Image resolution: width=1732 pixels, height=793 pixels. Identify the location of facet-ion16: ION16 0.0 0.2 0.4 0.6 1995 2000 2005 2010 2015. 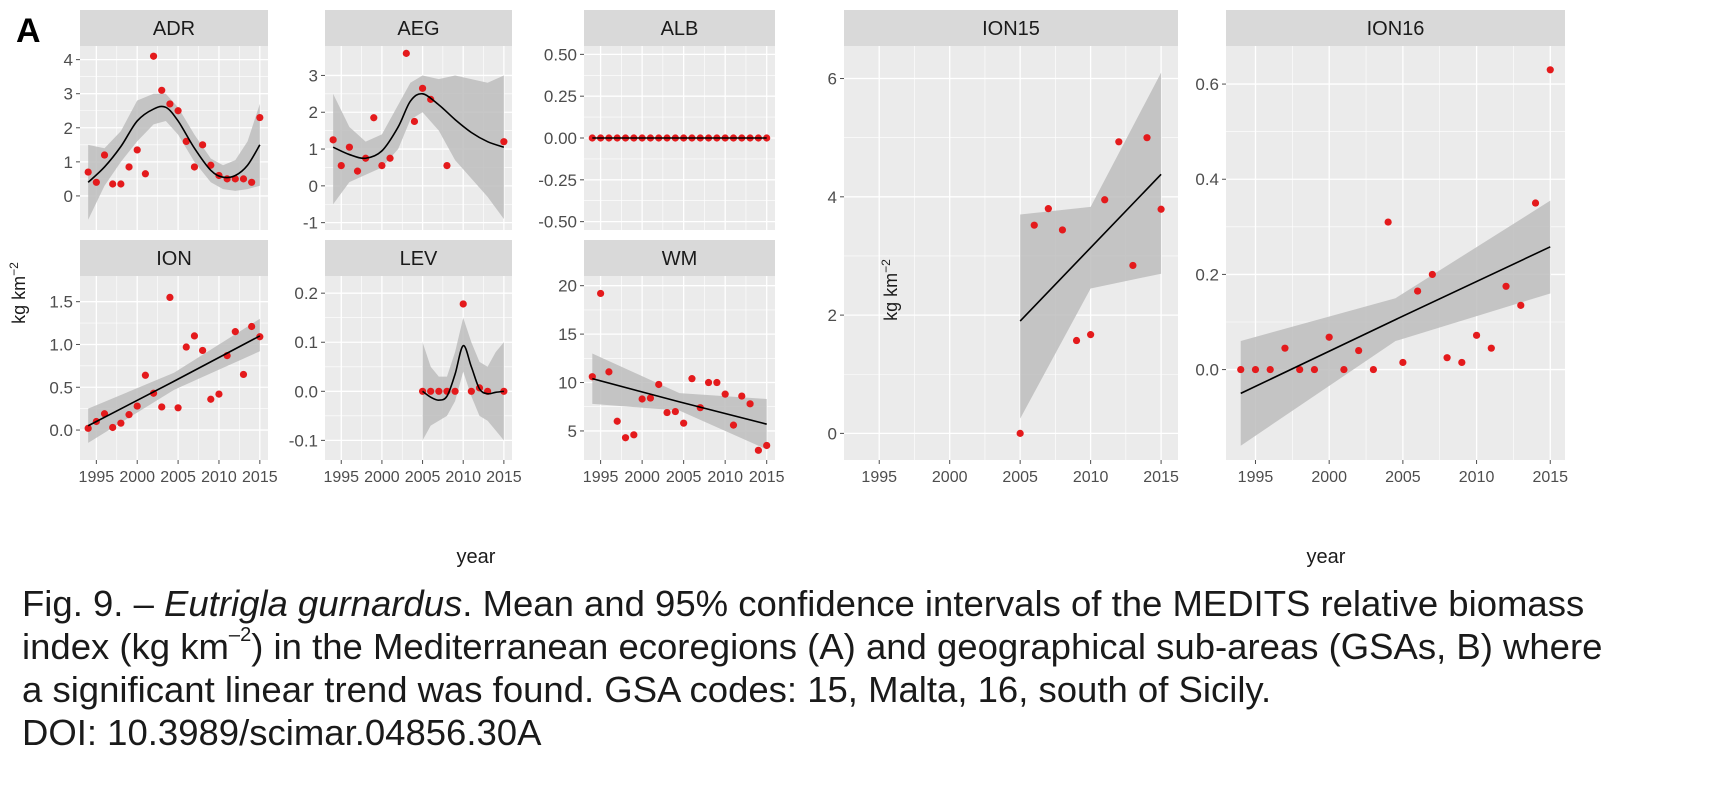
(1381, 248).